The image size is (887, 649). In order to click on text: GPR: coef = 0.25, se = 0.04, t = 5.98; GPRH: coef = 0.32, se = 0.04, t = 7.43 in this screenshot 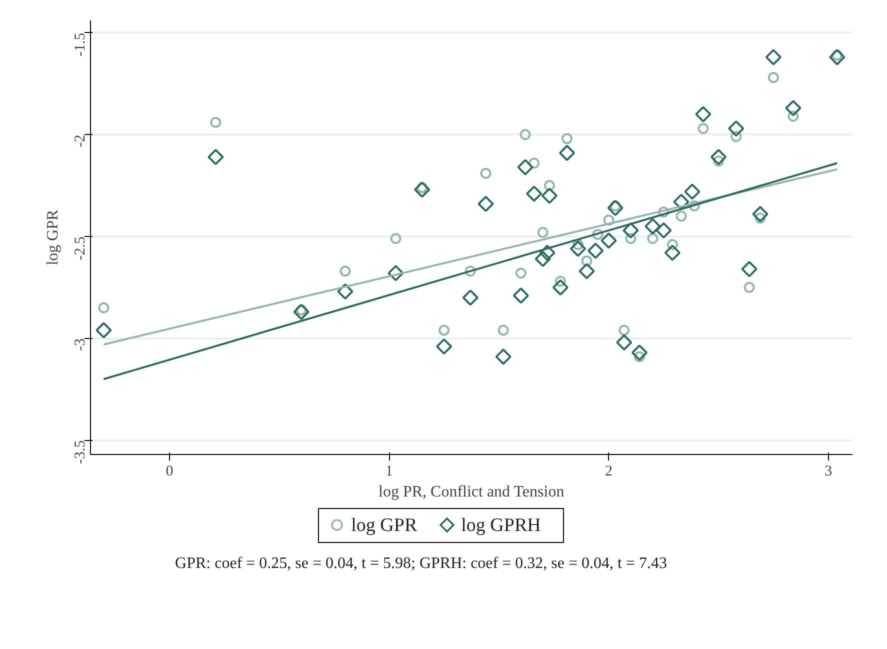, I will do `click(421, 564)`.